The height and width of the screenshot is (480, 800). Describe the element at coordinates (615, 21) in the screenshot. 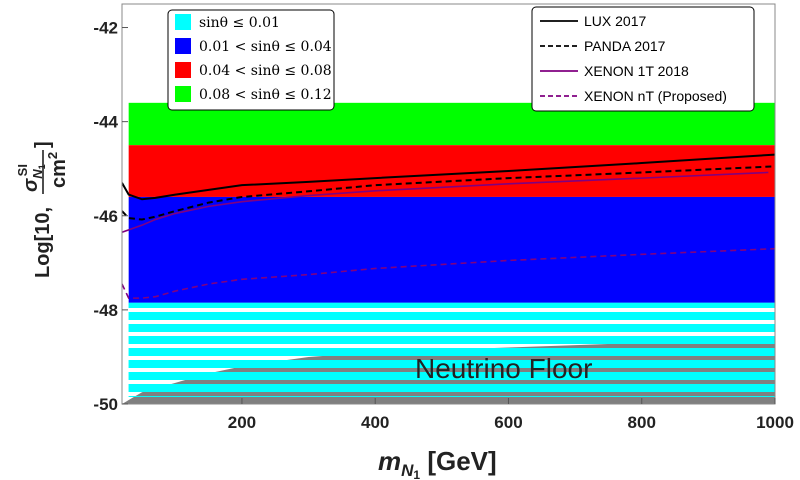

I see `legend-label-curve-0: LUX 2017` at that location.